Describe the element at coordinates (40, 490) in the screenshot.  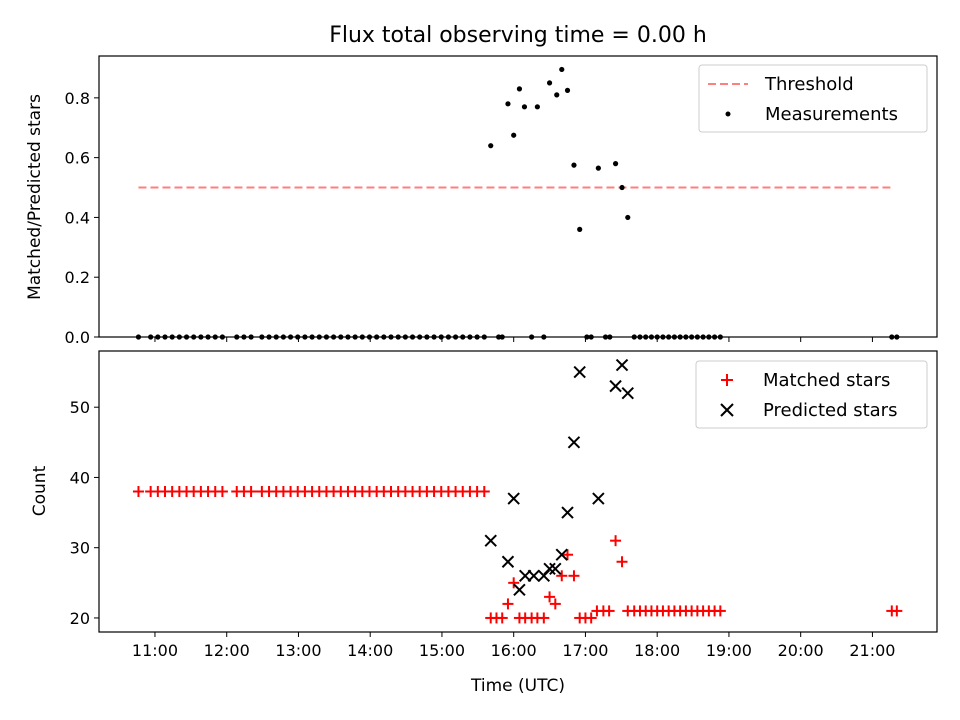
I see `bottom-panel-ylabel: Count` at that location.